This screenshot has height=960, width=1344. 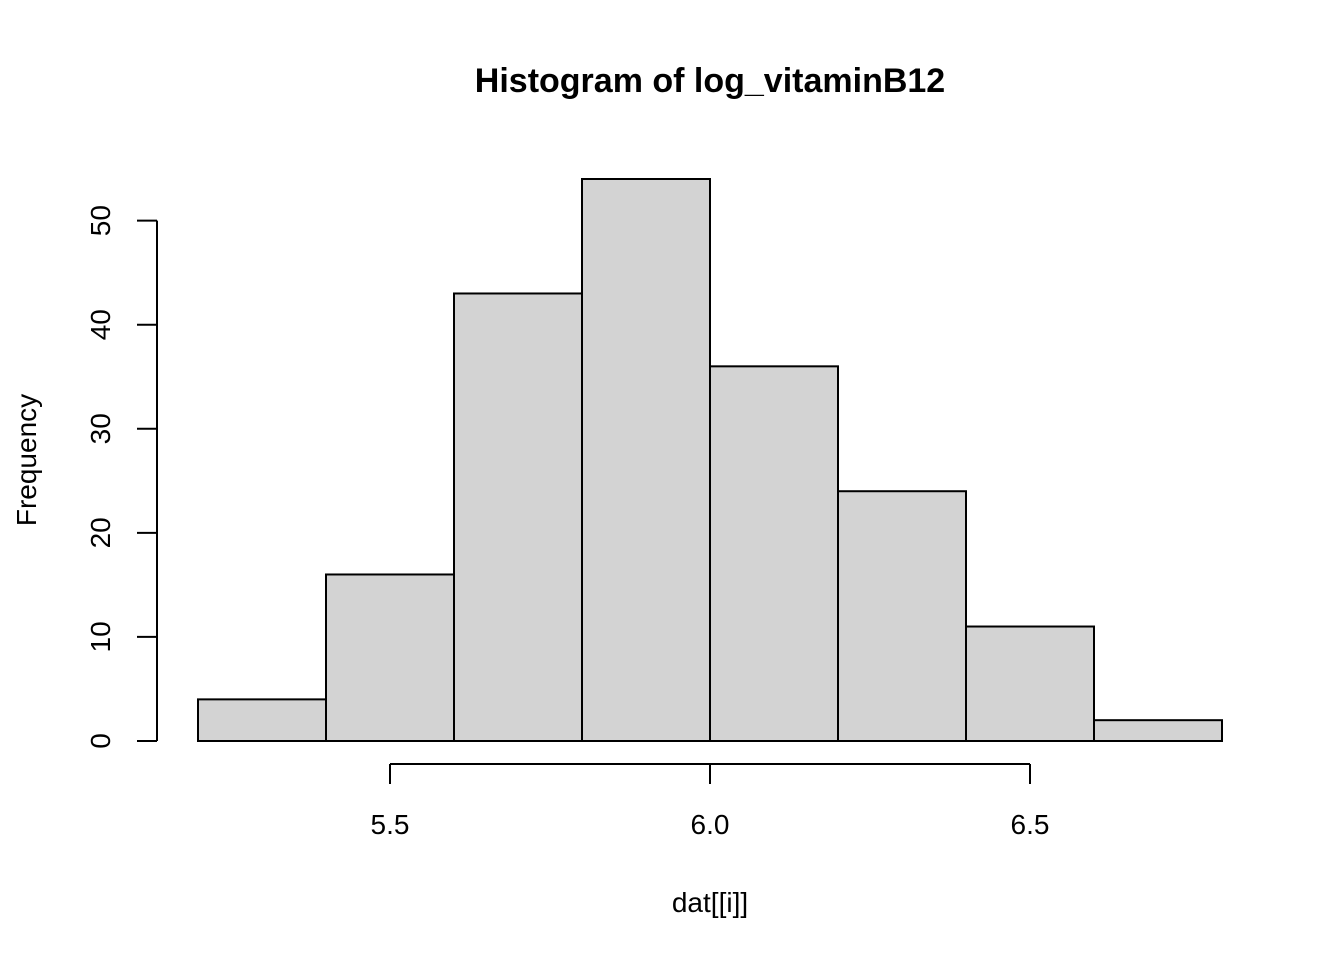 I want to click on x-tick-label: 5.5, so click(x=390, y=824).